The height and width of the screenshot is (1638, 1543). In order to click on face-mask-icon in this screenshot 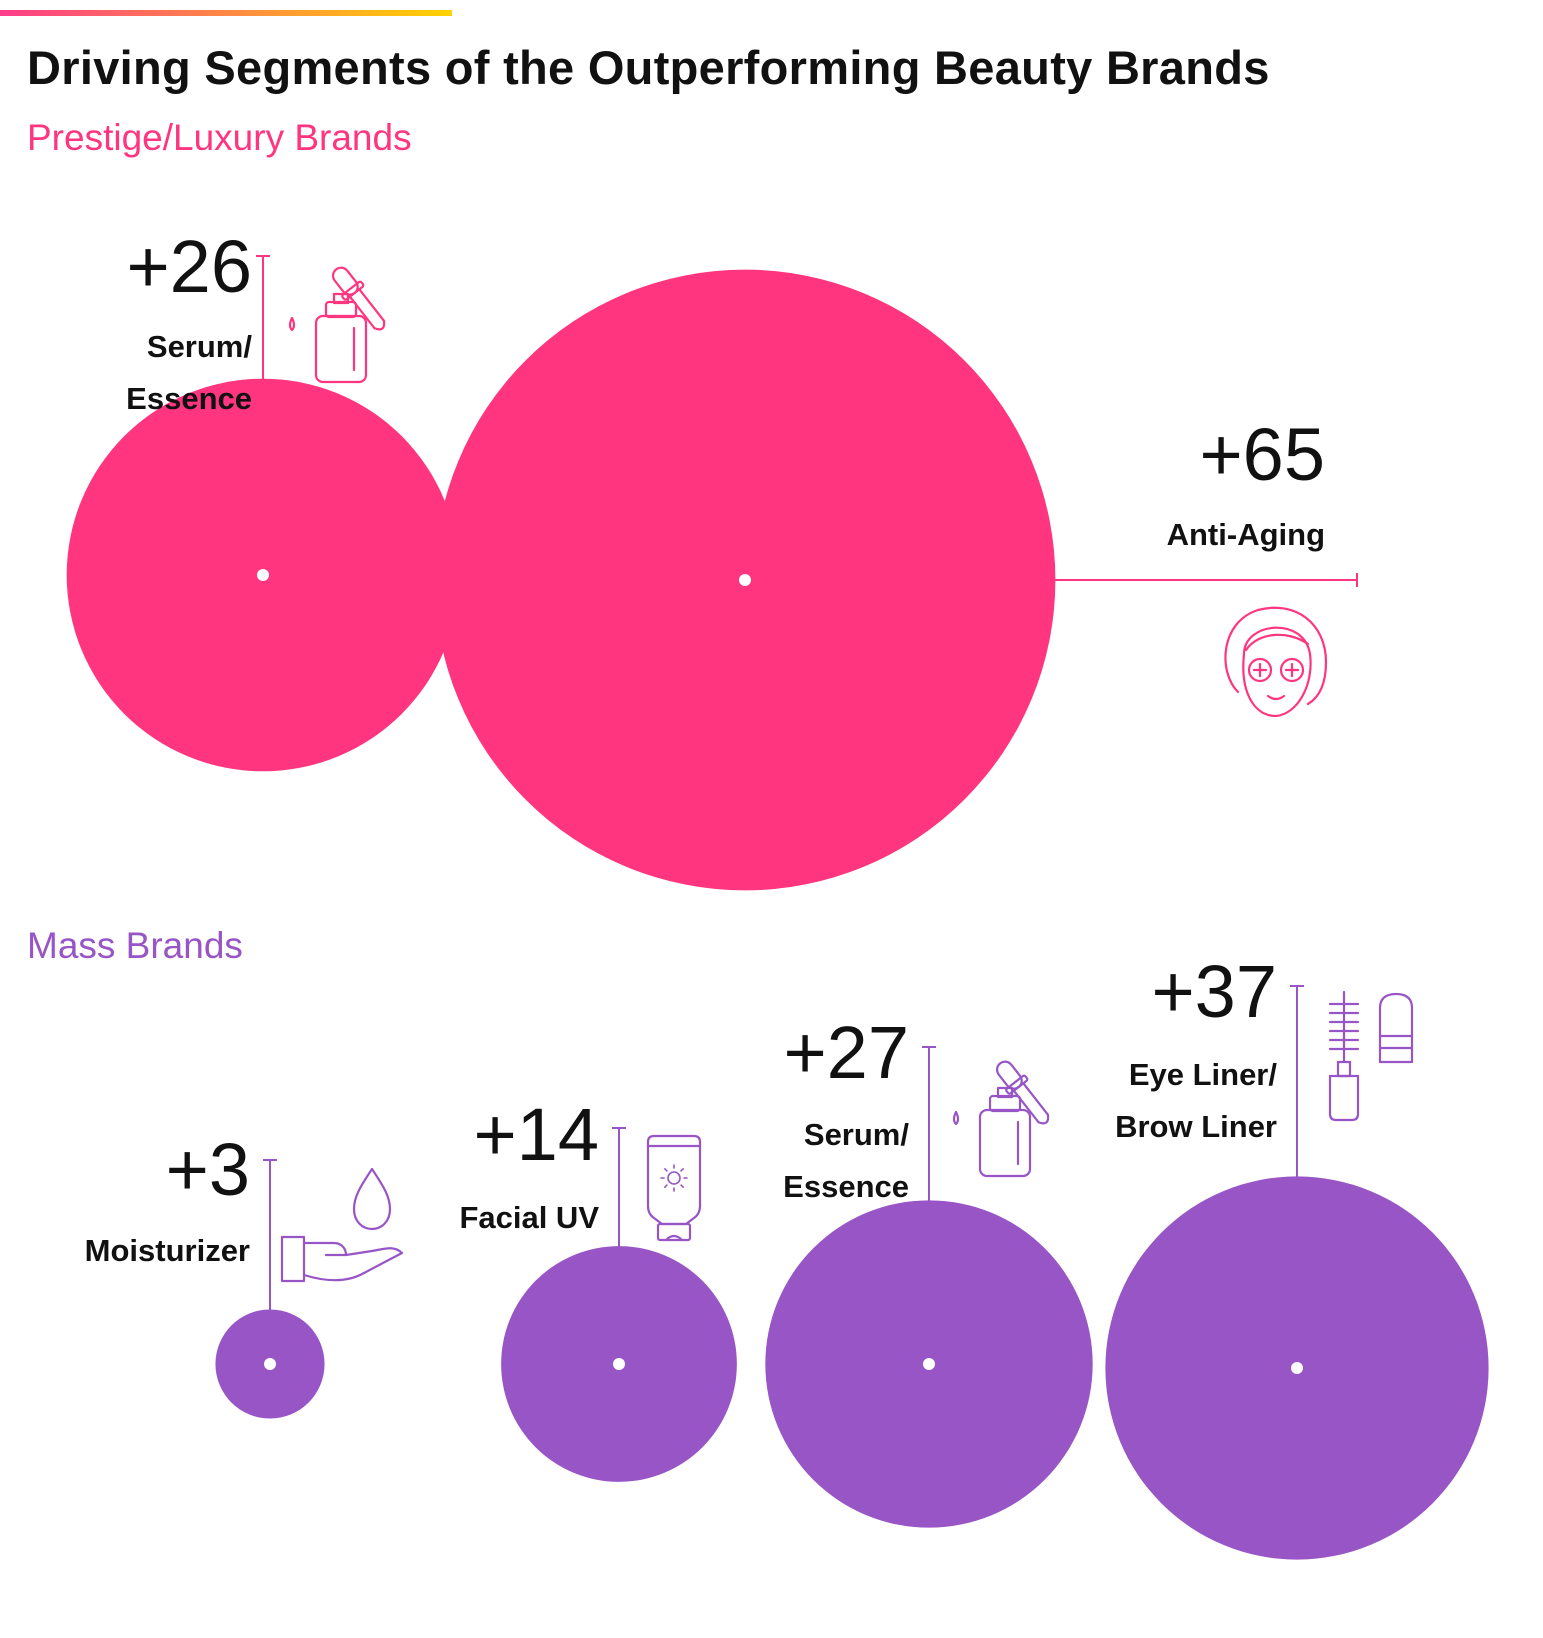, I will do `click(1276, 662)`.